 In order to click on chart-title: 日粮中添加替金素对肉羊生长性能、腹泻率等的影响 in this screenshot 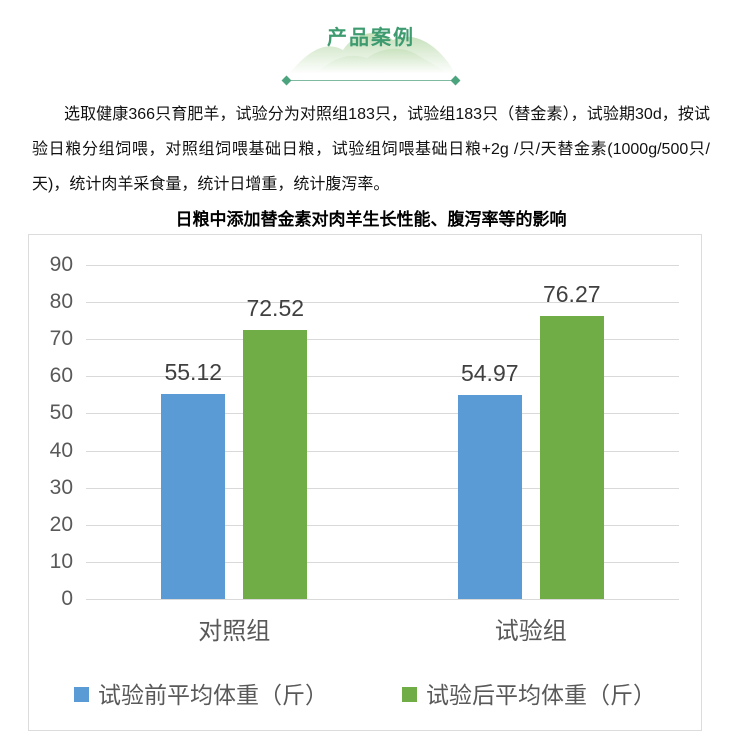, I will do `click(371, 219)`.